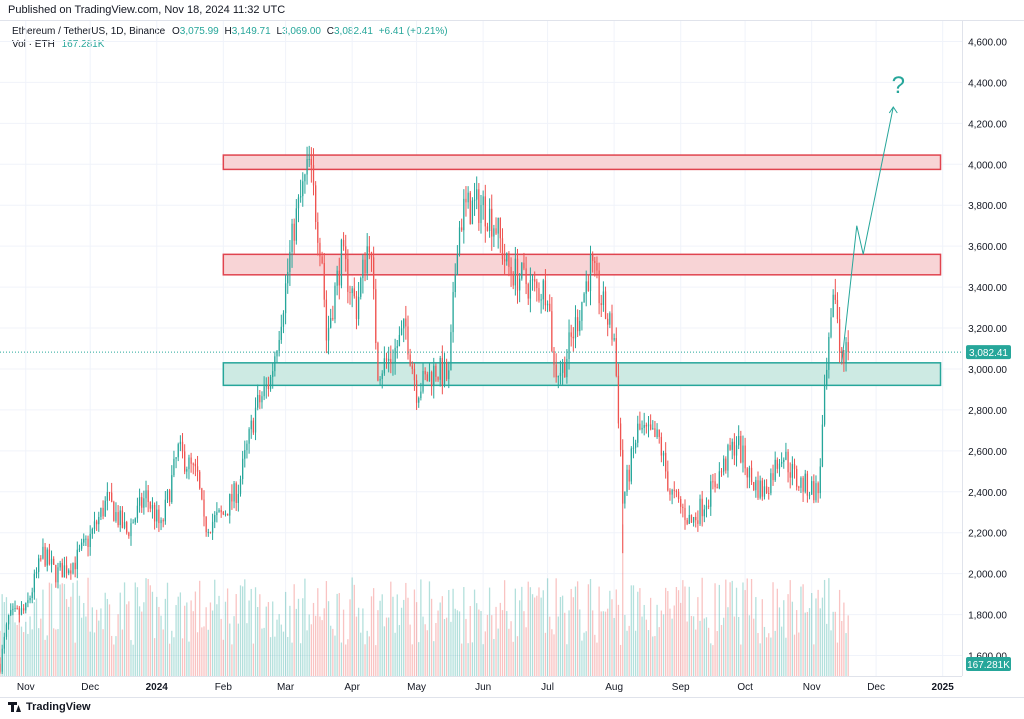 The height and width of the screenshot is (719, 1024). I want to click on symbol-title: Ethereum / TetherUS, 1D, Binance, so click(89, 31).